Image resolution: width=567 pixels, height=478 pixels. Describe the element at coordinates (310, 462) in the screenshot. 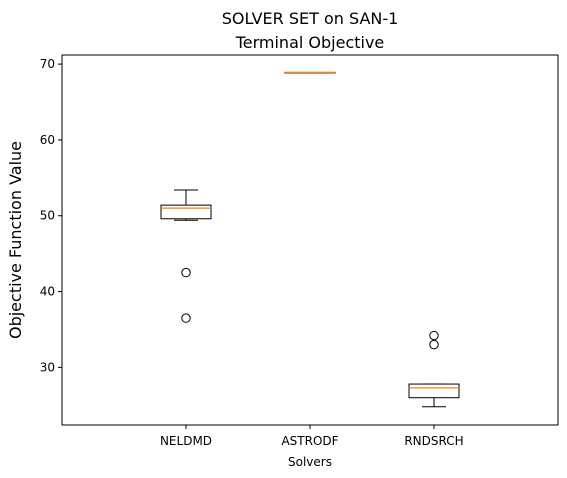

I see `x-axis-label: Solvers` at that location.